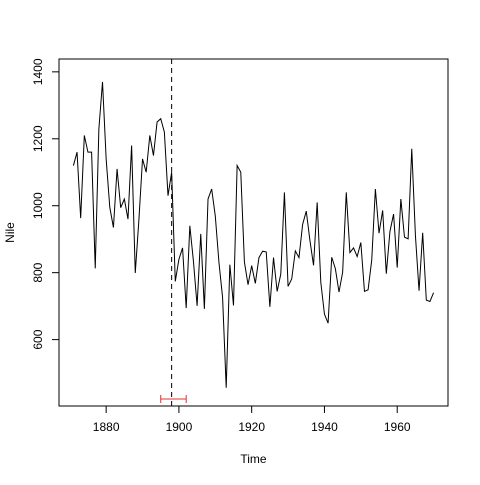  What do you see at coordinates (38, 272) in the screenshot?
I see `y-tick-label: 800` at bounding box center [38, 272].